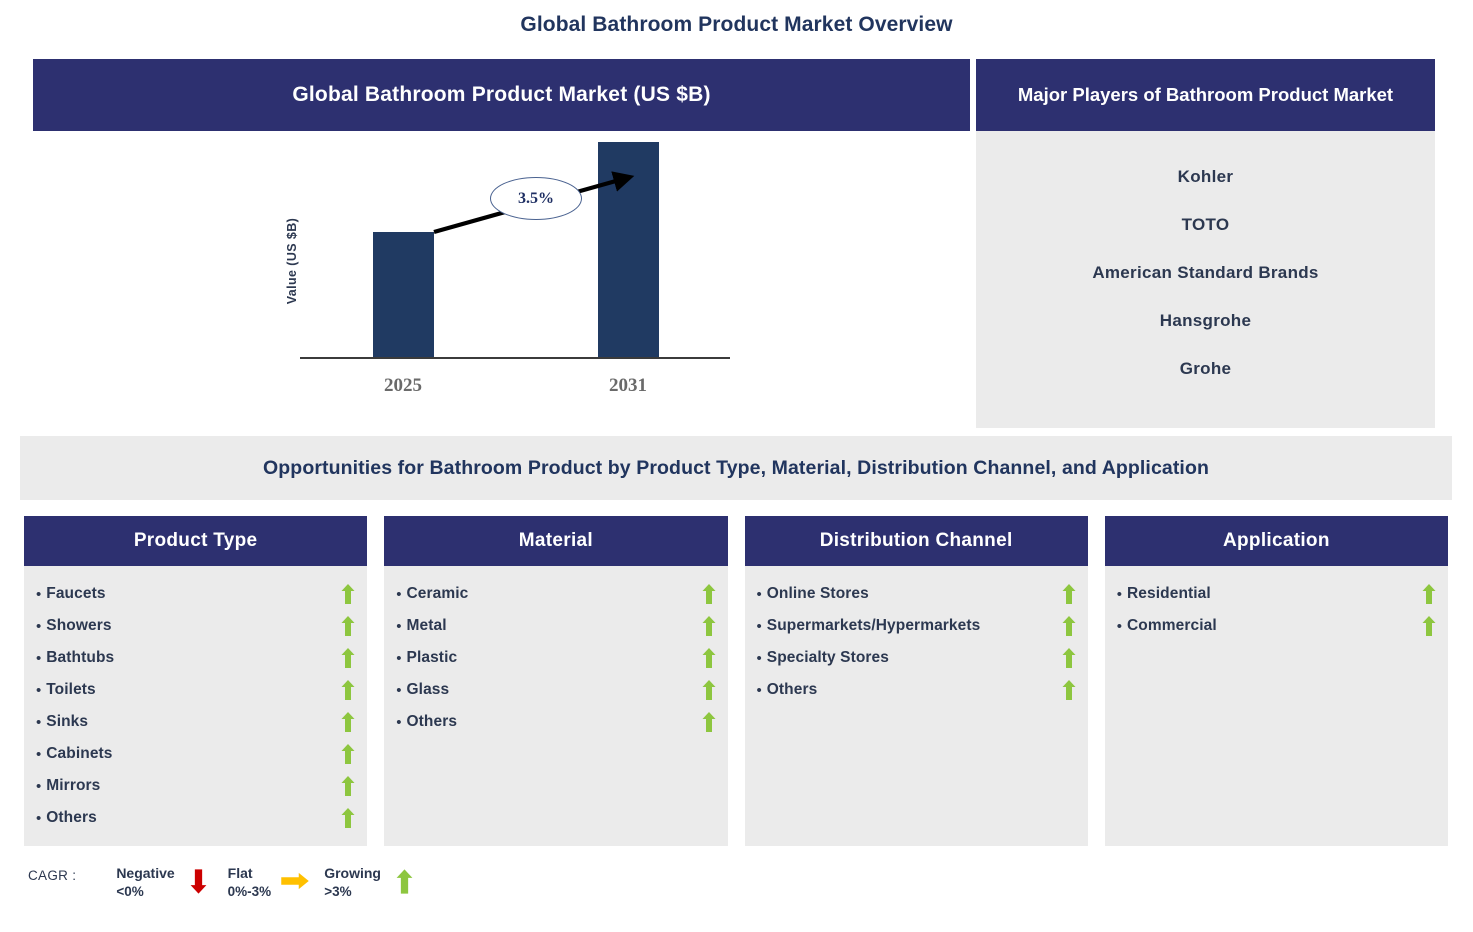 The height and width of the screenshot is (932, 1473). Describe the element at coordinates (338, 891) in the screenshot. I see `cagr-legend-range: >3%` at that location.